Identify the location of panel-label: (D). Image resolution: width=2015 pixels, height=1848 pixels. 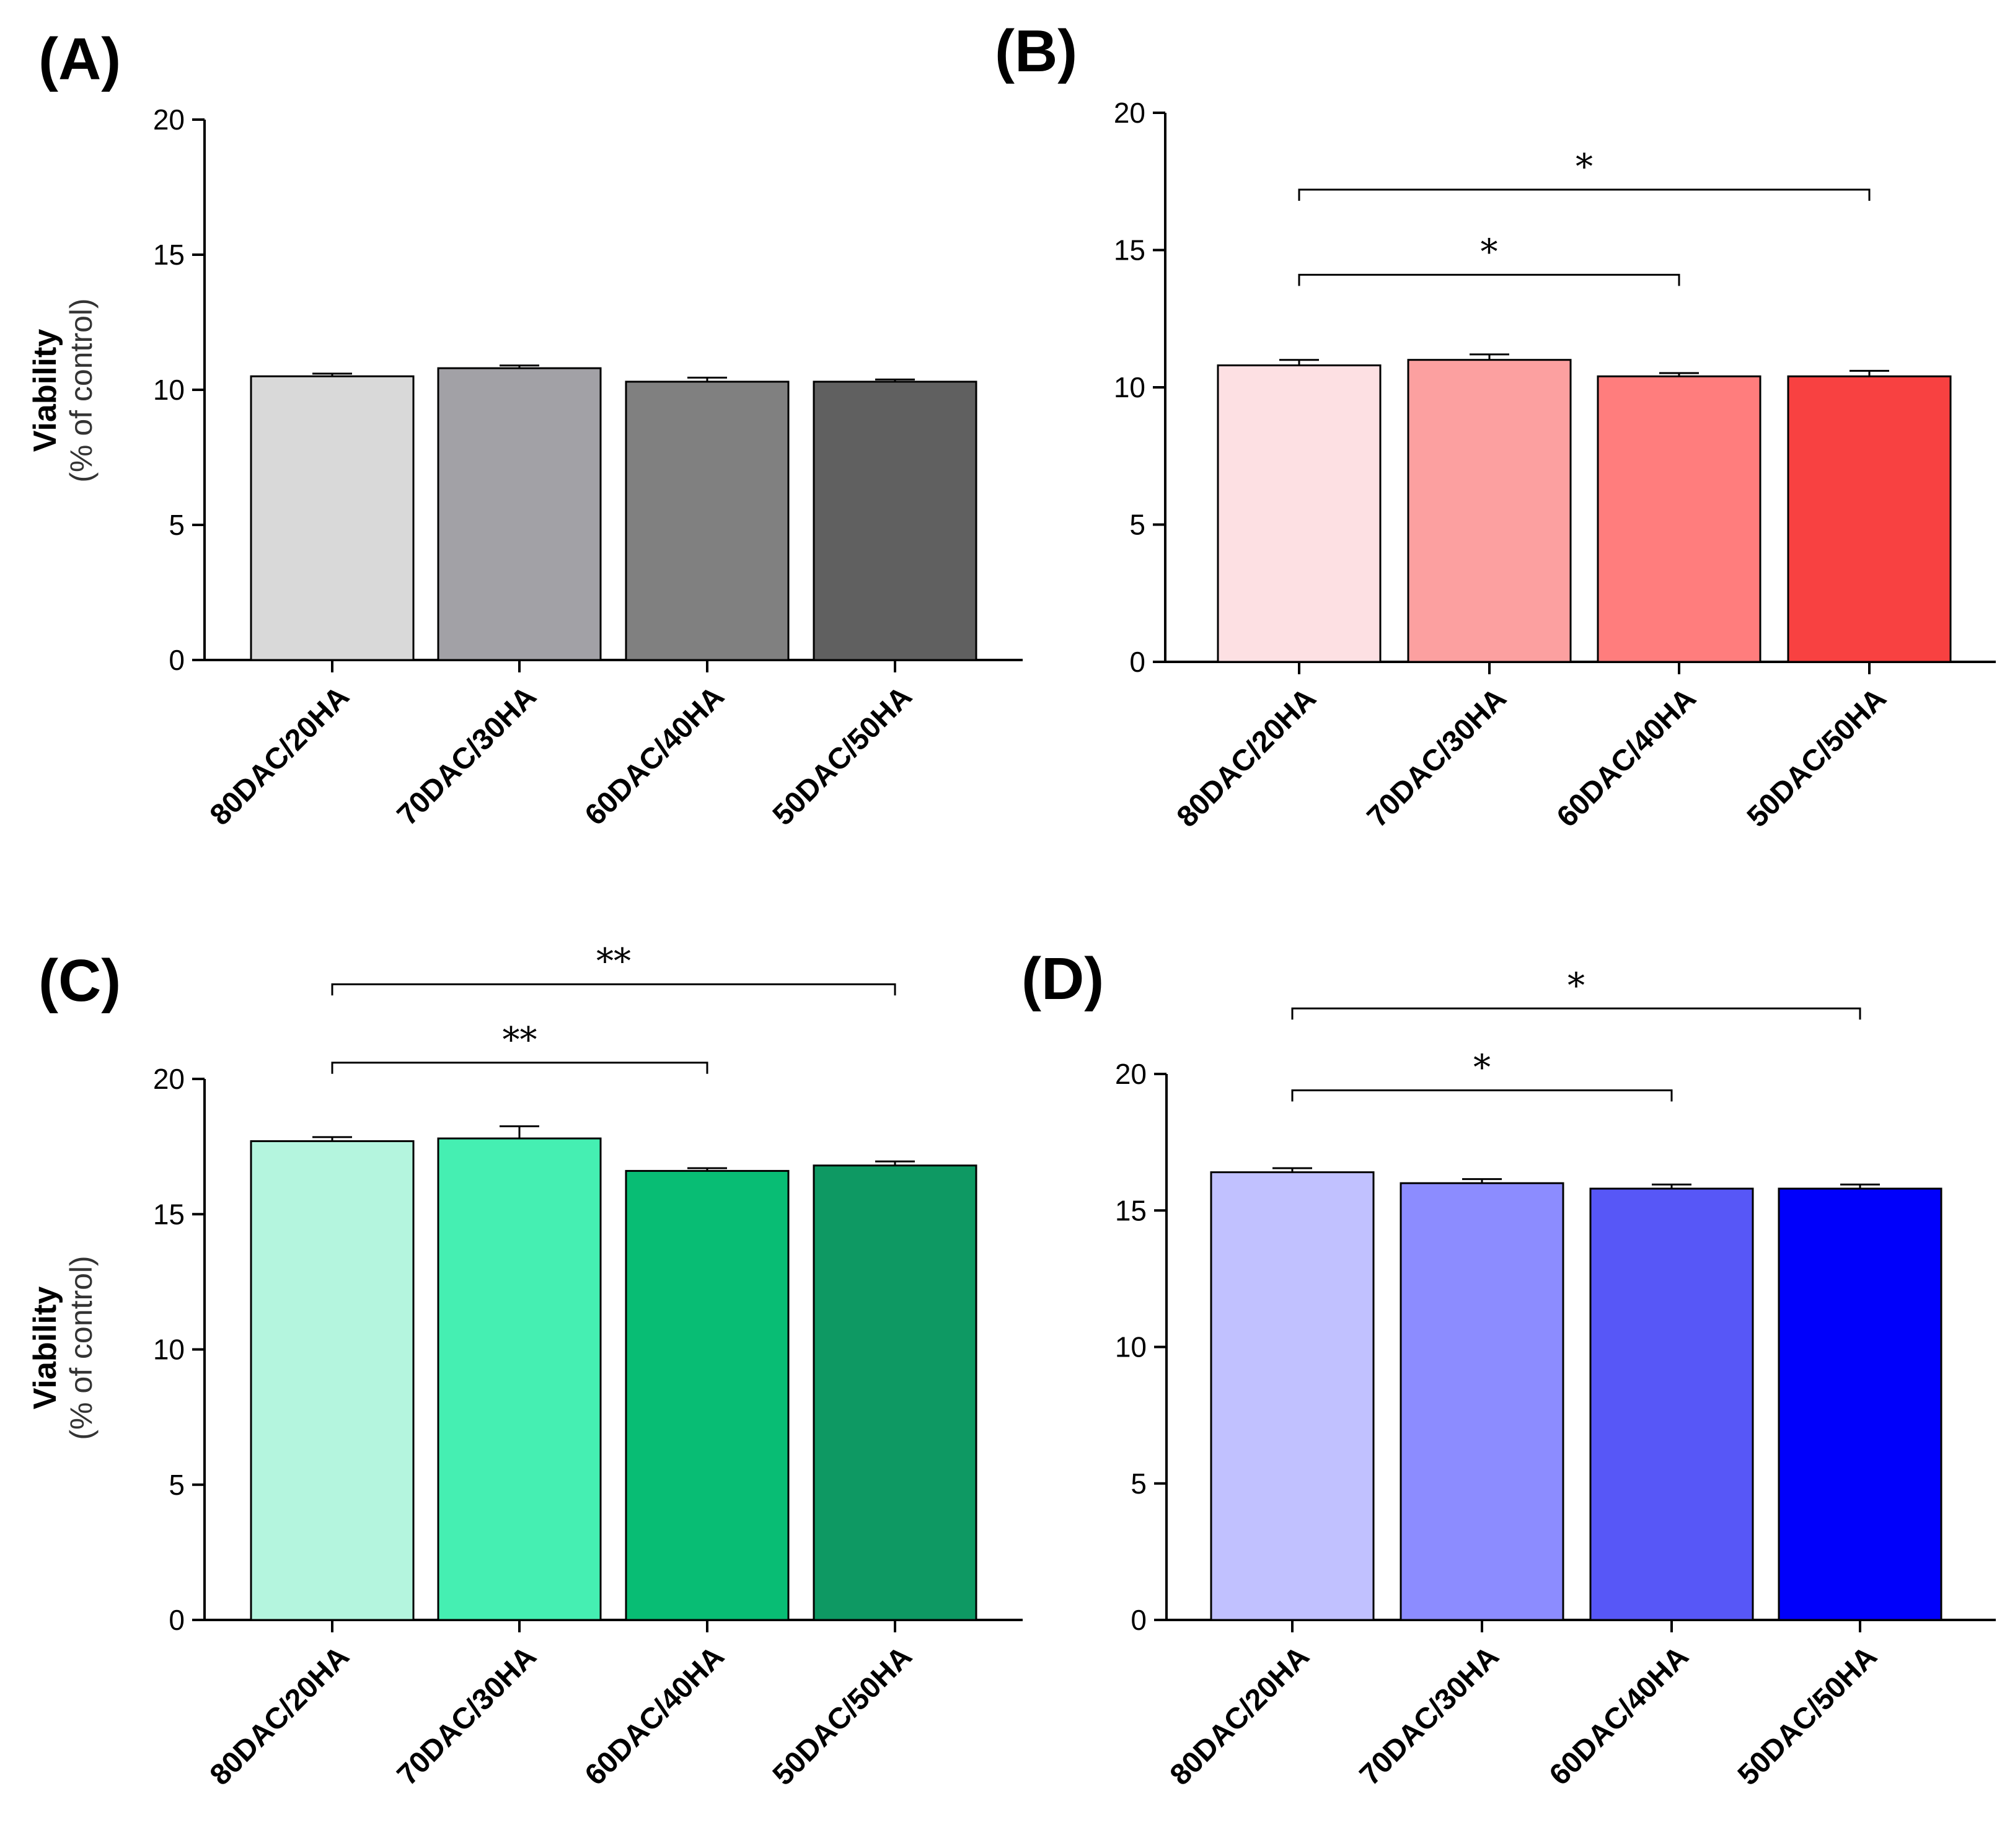
(1062, 979).